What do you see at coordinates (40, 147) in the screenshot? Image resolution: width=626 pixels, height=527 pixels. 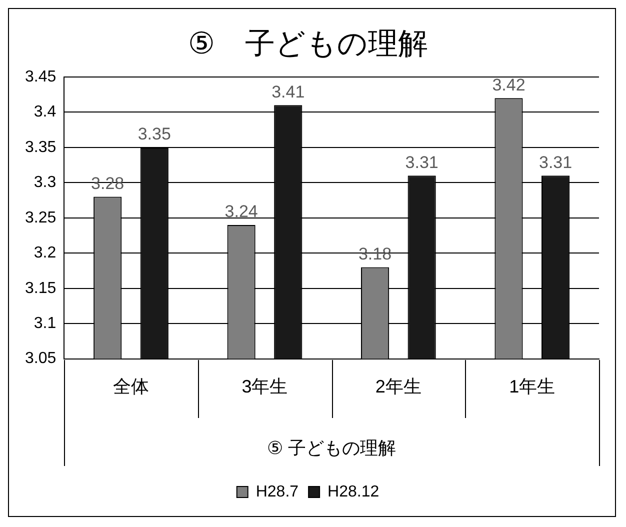 I see `y-tick-label: 3.35` at bounding box center [40, 147].